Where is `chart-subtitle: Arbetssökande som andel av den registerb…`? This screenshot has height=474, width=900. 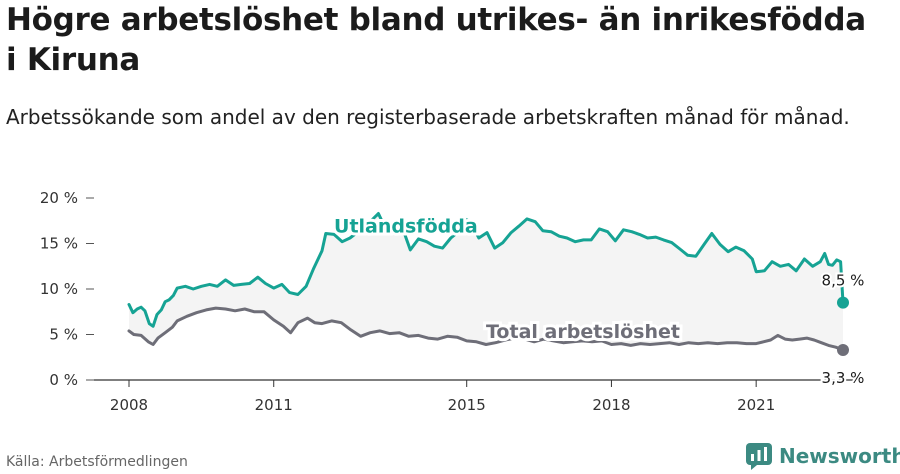
chart-subtitle: Arbetssökande som andel av den registerb… is located at coordinates (428, 117).